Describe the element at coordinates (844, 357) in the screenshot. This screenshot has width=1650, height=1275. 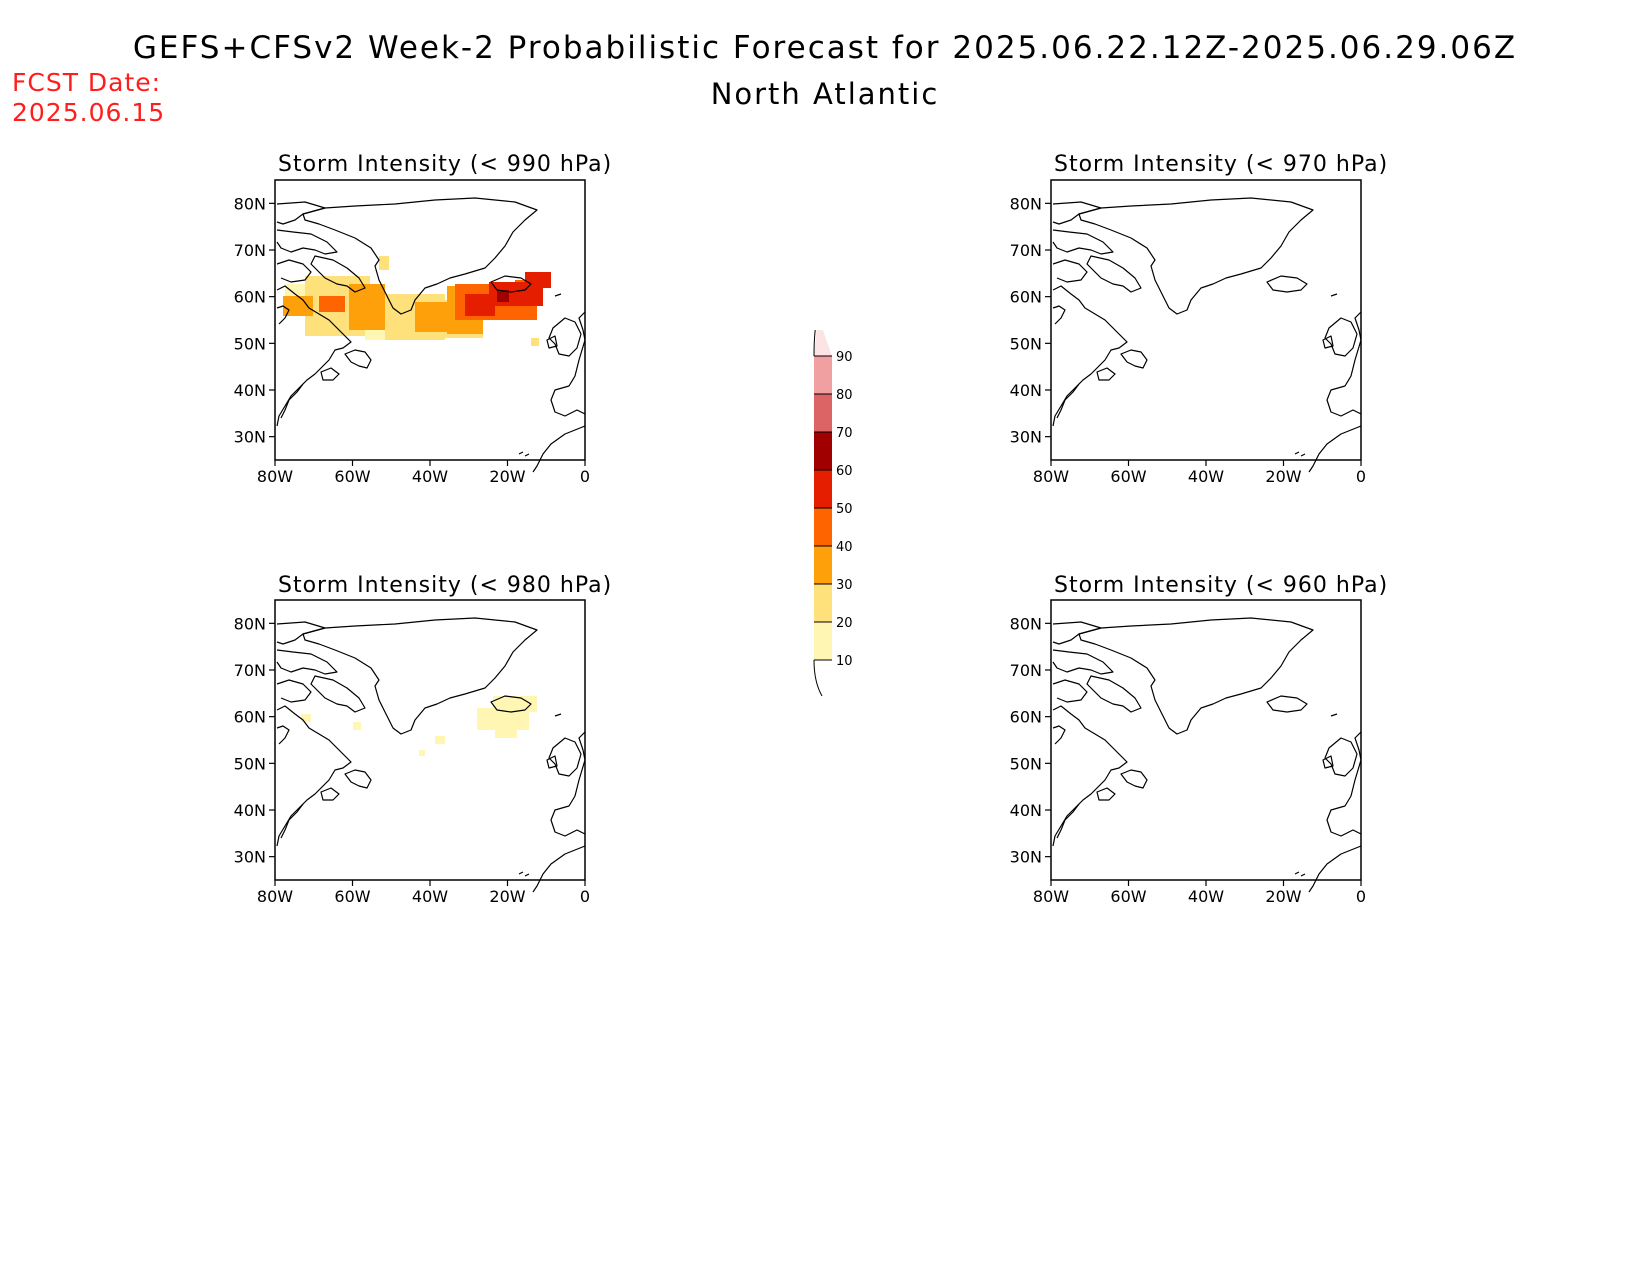
I see `colorbar-label: 90` at that location.